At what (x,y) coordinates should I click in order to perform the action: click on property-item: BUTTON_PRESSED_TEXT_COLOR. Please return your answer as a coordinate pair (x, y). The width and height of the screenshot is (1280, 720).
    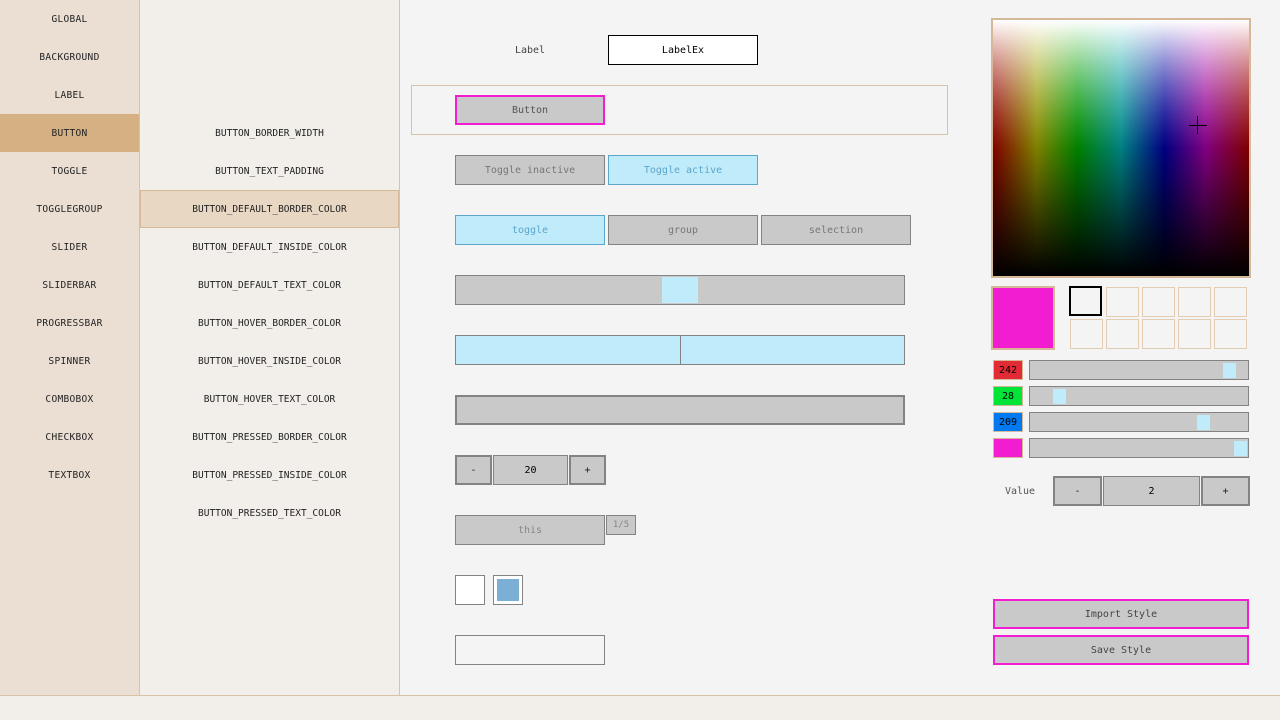
    Looking at the image, I should click on (269, 513).